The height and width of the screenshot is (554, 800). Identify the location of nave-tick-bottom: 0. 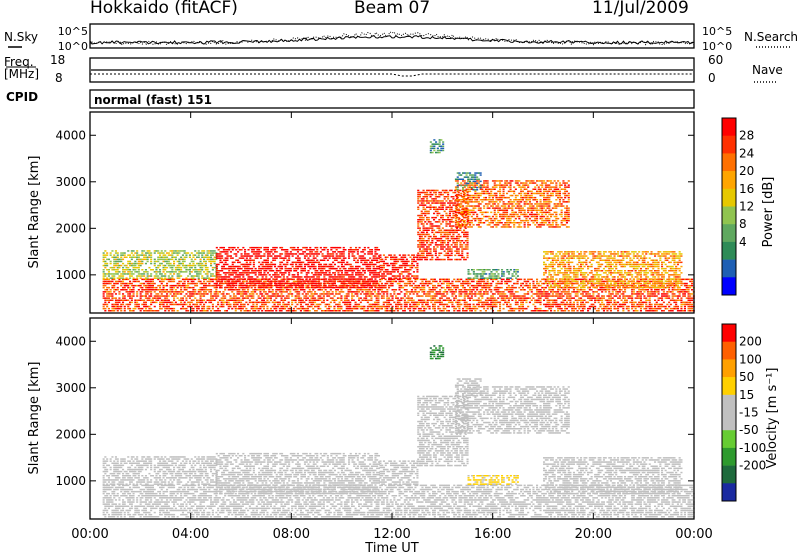
(712, 78).